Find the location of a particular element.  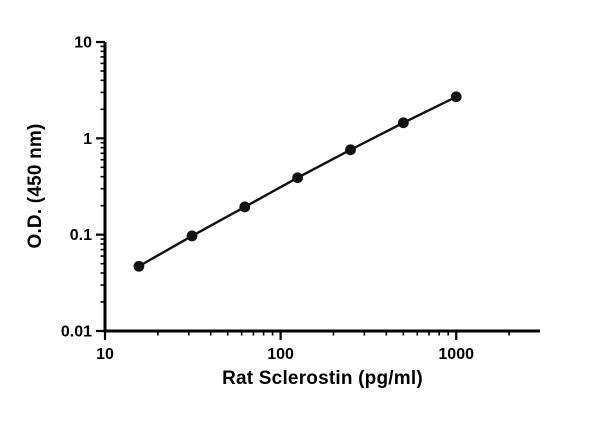

y-tick-label: 0.01 is located at coordinates (76, 332).